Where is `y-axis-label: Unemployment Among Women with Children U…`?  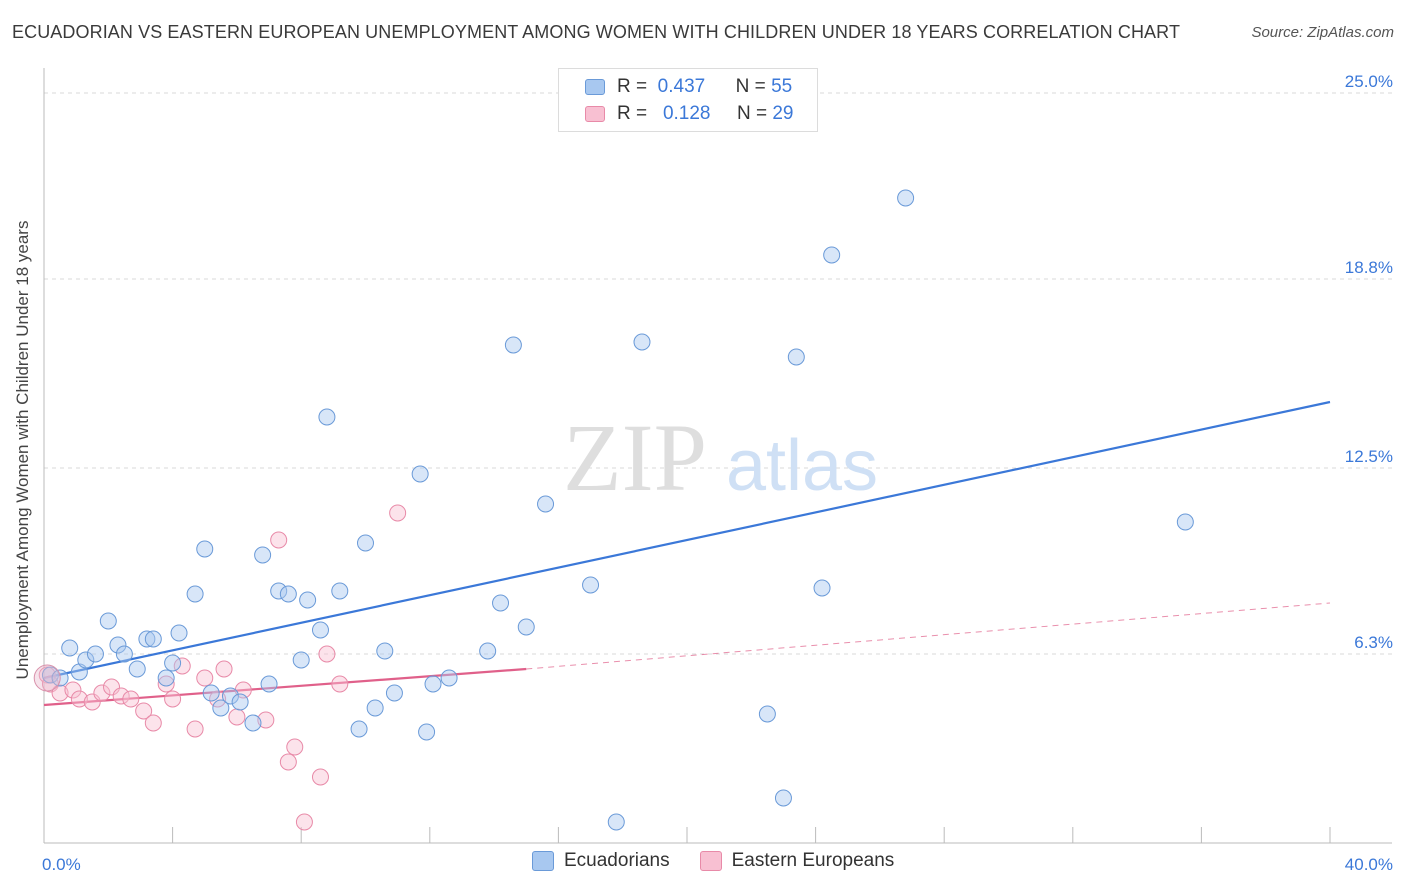 y-axis-label: Unemployment Among Women with Children U… is located at coordinates (22, 450).